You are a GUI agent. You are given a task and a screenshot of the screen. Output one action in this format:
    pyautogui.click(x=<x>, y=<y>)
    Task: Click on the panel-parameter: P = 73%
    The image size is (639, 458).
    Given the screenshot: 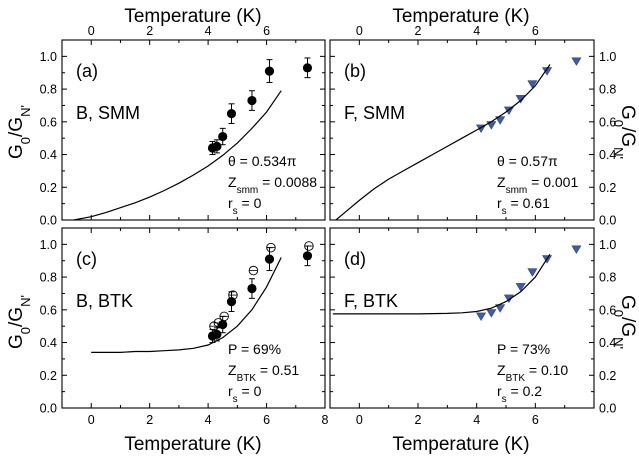 What is the action you would take?
    pyautogui.click(x=523, y=349)
    